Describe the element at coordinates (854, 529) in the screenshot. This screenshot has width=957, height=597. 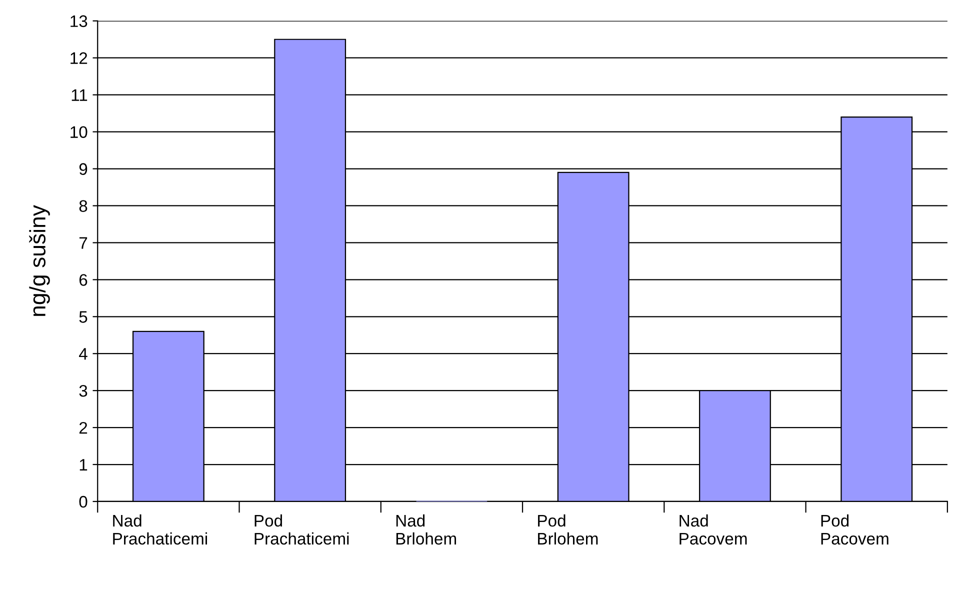
I see `x-tick-label: Pod Pacovem` at that location.